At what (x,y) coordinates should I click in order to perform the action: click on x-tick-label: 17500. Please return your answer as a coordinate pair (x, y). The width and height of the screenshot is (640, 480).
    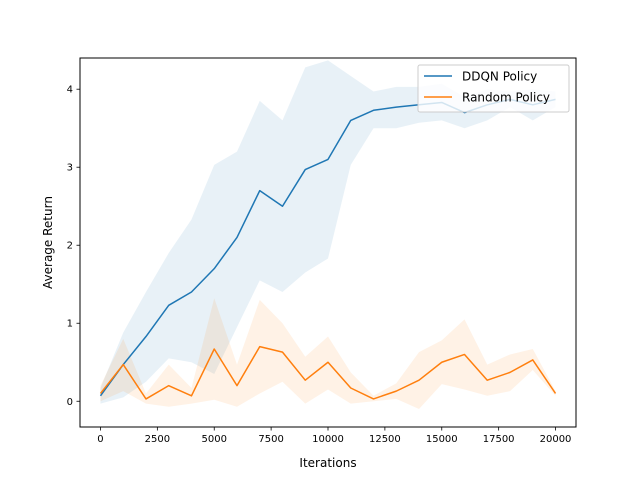
    Looking at the image, I should click on (499, 439).